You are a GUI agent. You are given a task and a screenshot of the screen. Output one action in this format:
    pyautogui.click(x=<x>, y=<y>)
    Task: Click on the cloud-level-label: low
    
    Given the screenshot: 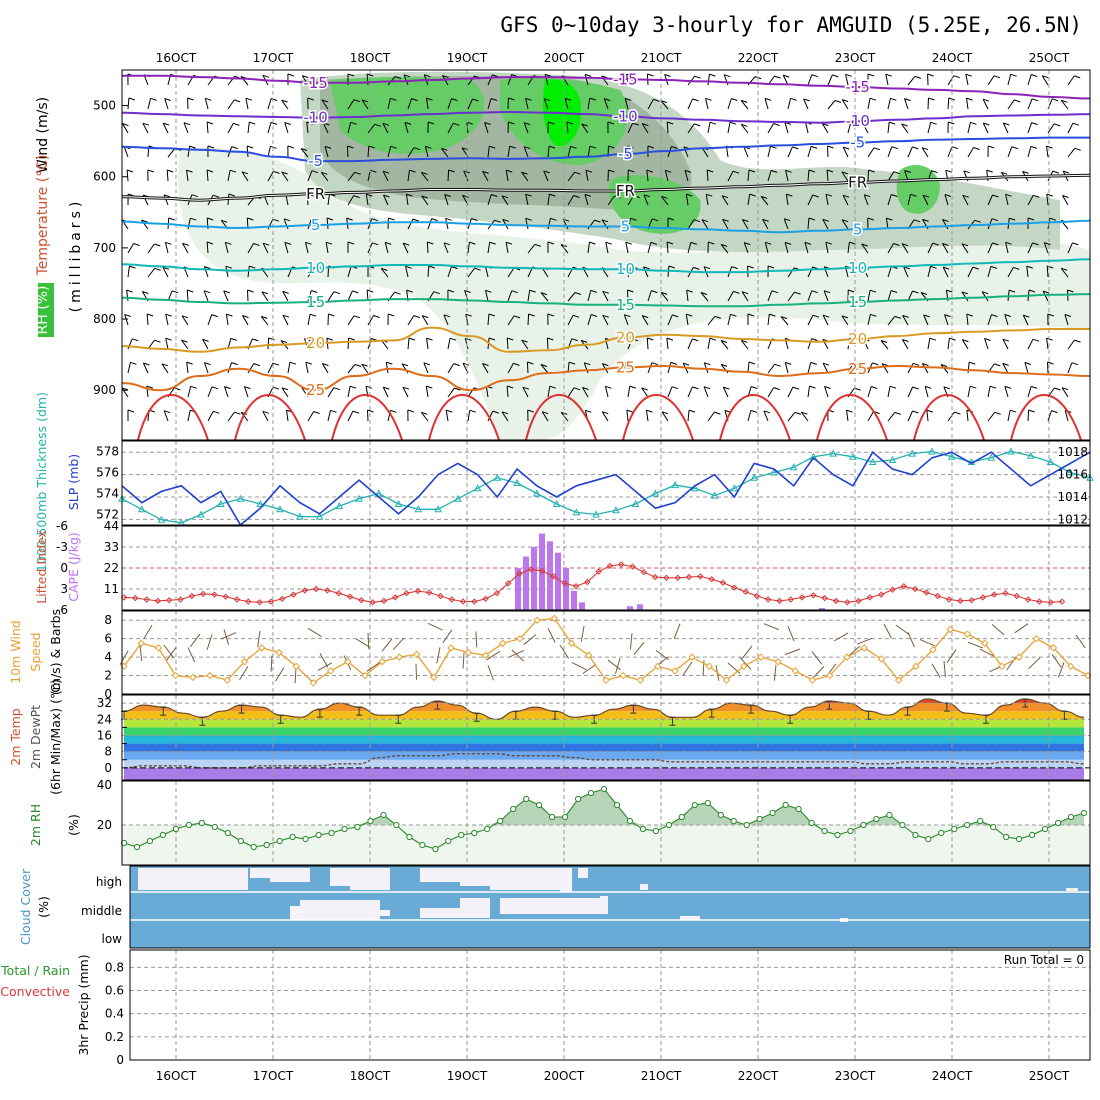 What is the action you would take?
    pyautogui.click(x=112, y=939)
    